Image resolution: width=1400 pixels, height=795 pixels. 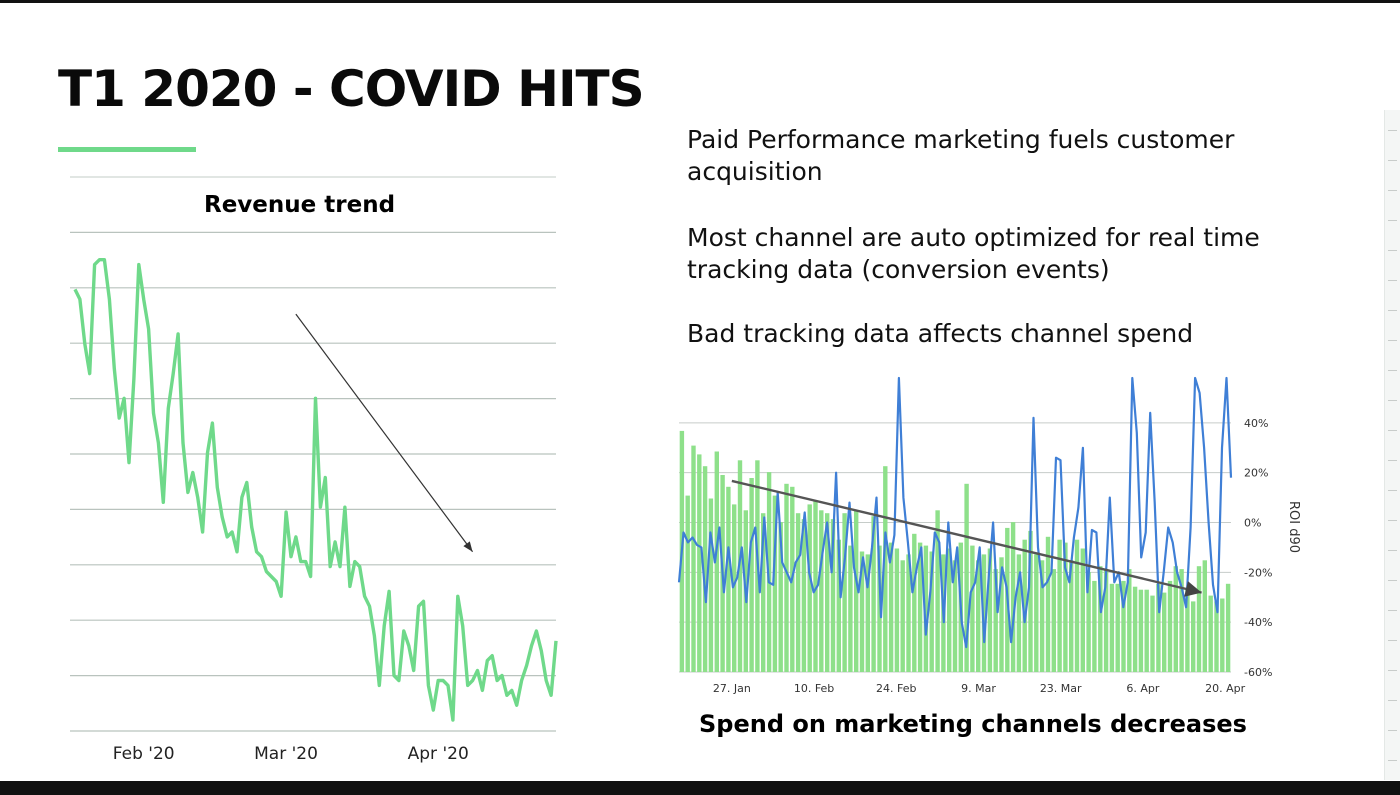 I want to click on roi-y-tick: -20%, so click(x=1258, y=572).